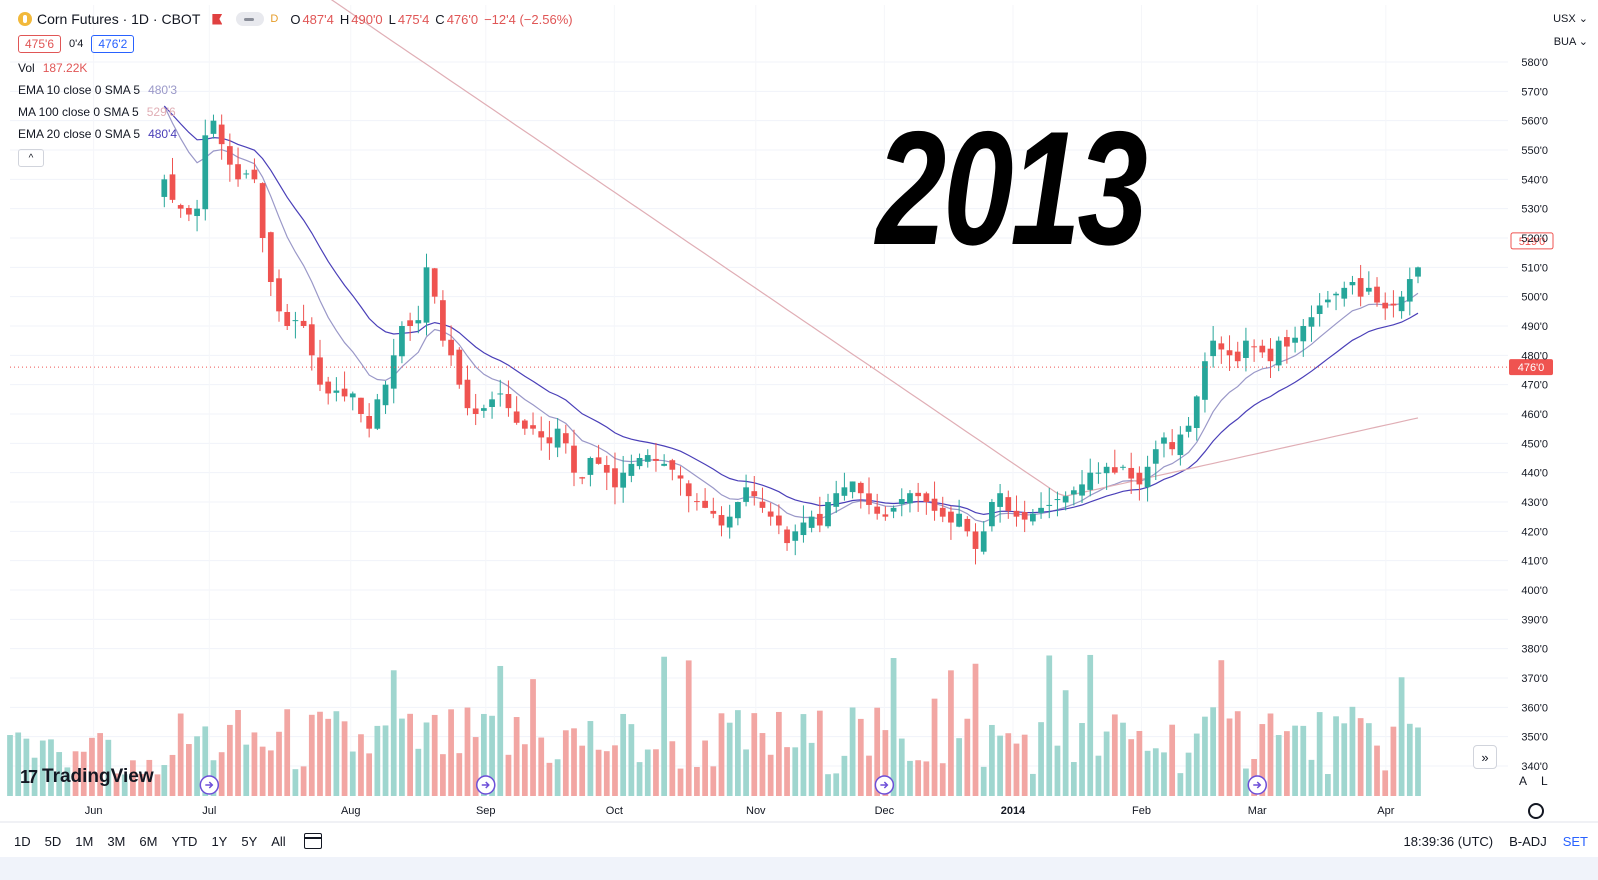 This screenshot has height=880, width=1598. I want to click on timeframe-all: All, so click(278, 841).